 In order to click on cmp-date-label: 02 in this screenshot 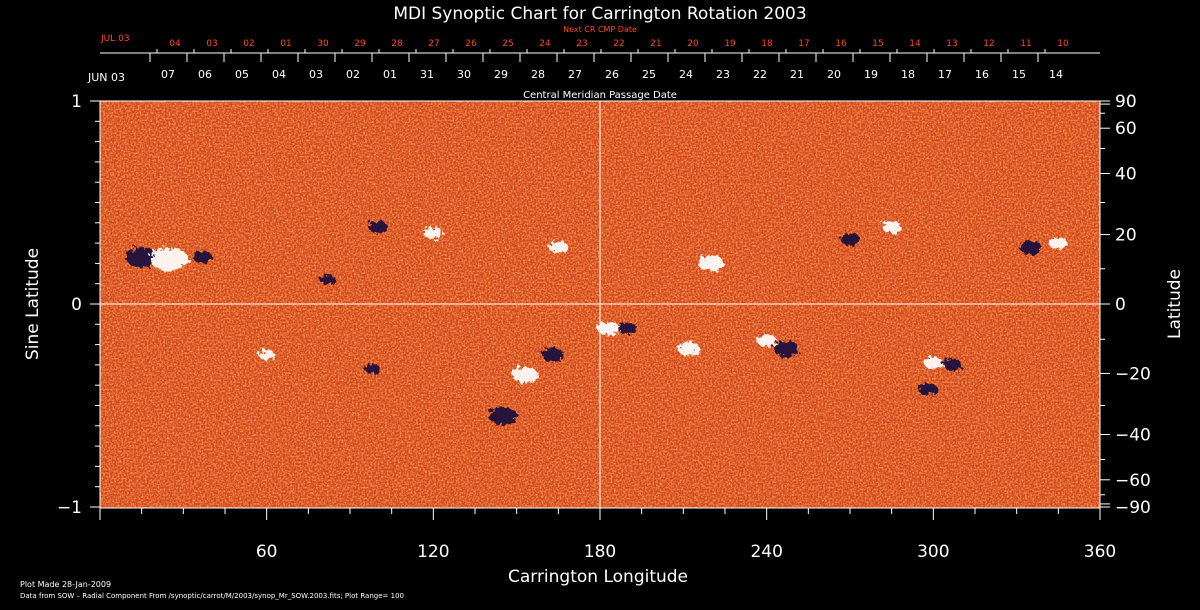, I will do `click(353, 74)`.